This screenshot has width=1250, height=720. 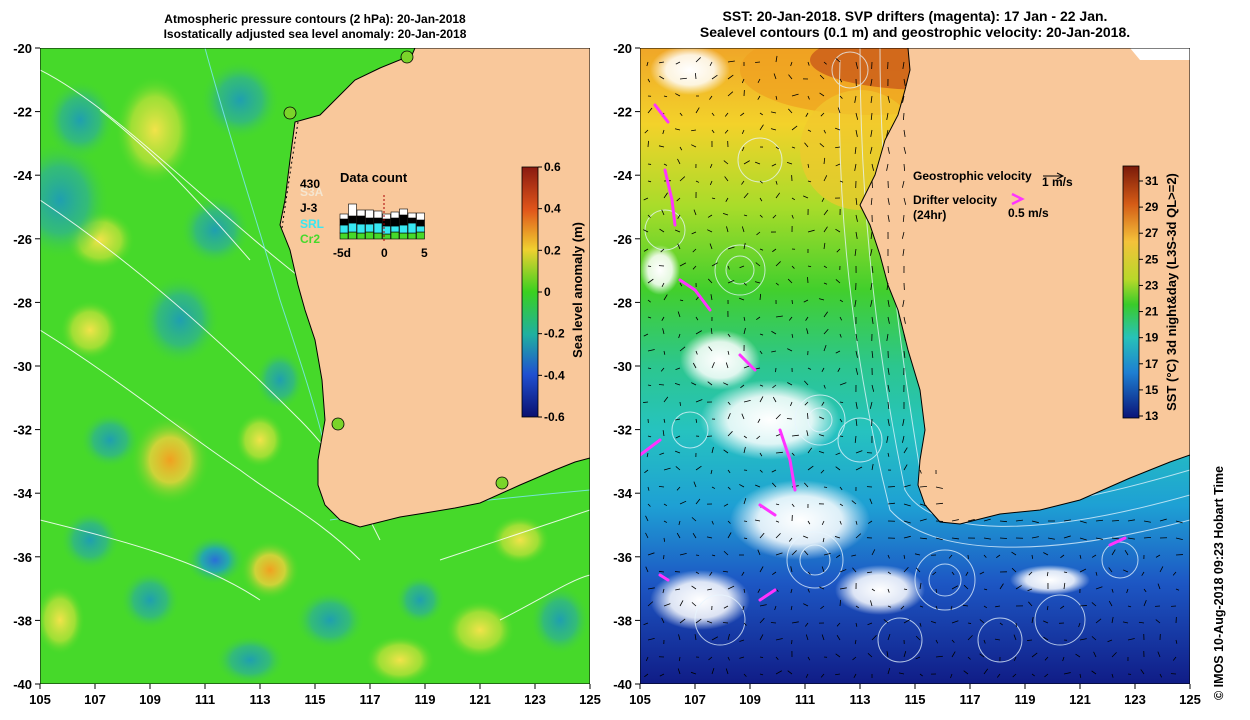 I want to click on right-ytick-label: -40, so click(x=622, y=684).